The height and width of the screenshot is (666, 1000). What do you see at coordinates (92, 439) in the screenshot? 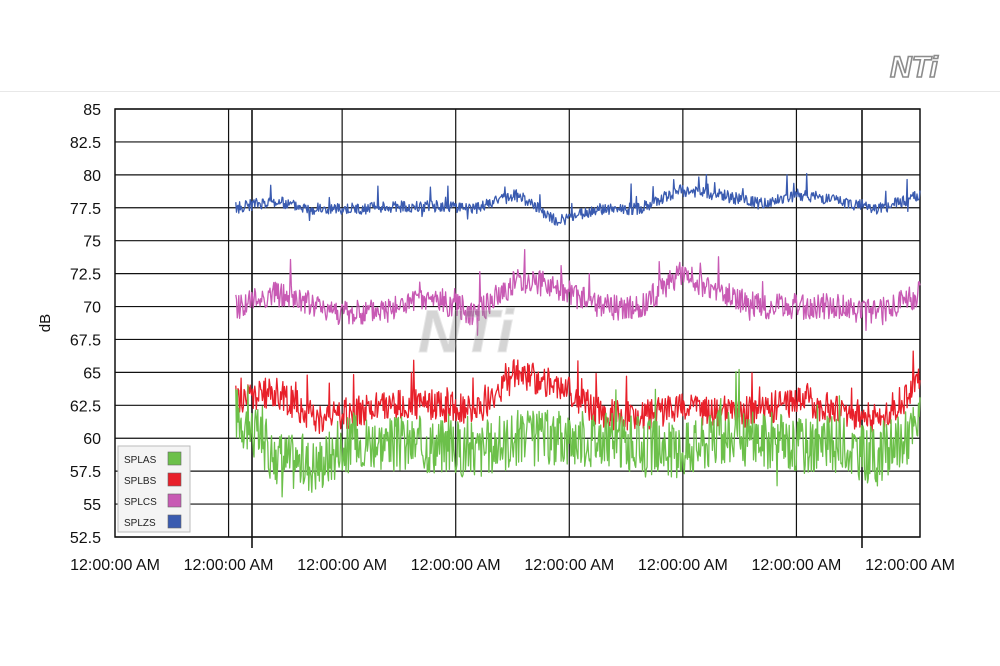
I see `y-tick-label: 60` at bounding box center [92, 439].